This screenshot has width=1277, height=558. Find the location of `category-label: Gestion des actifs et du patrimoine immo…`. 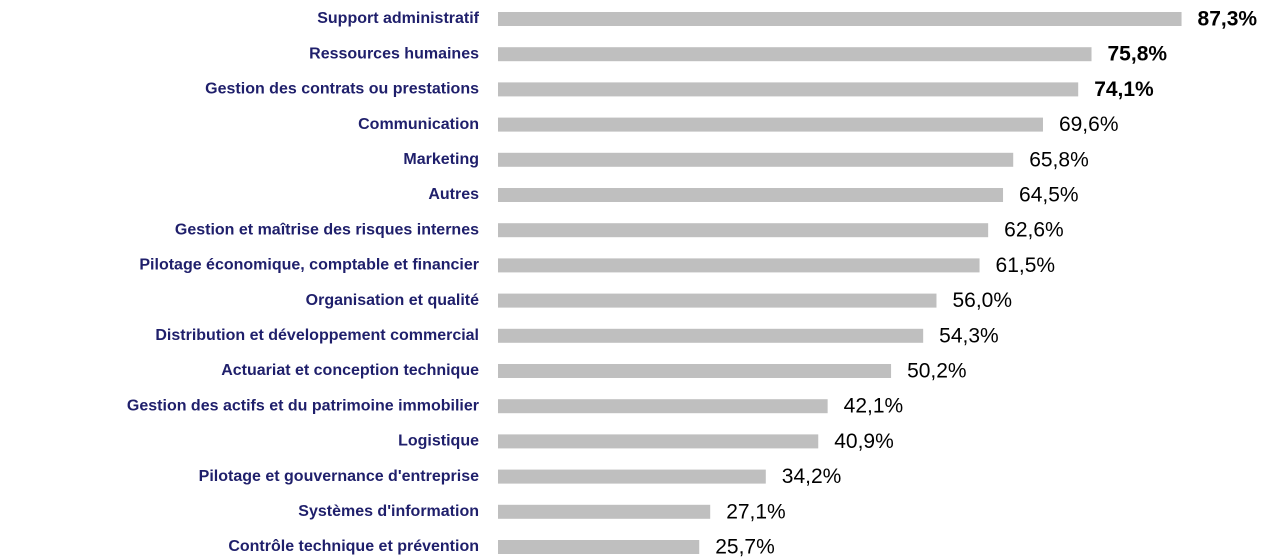

category-label: Gestion des actifs et du patrimoine immo… is located at coordinates (303, 405).